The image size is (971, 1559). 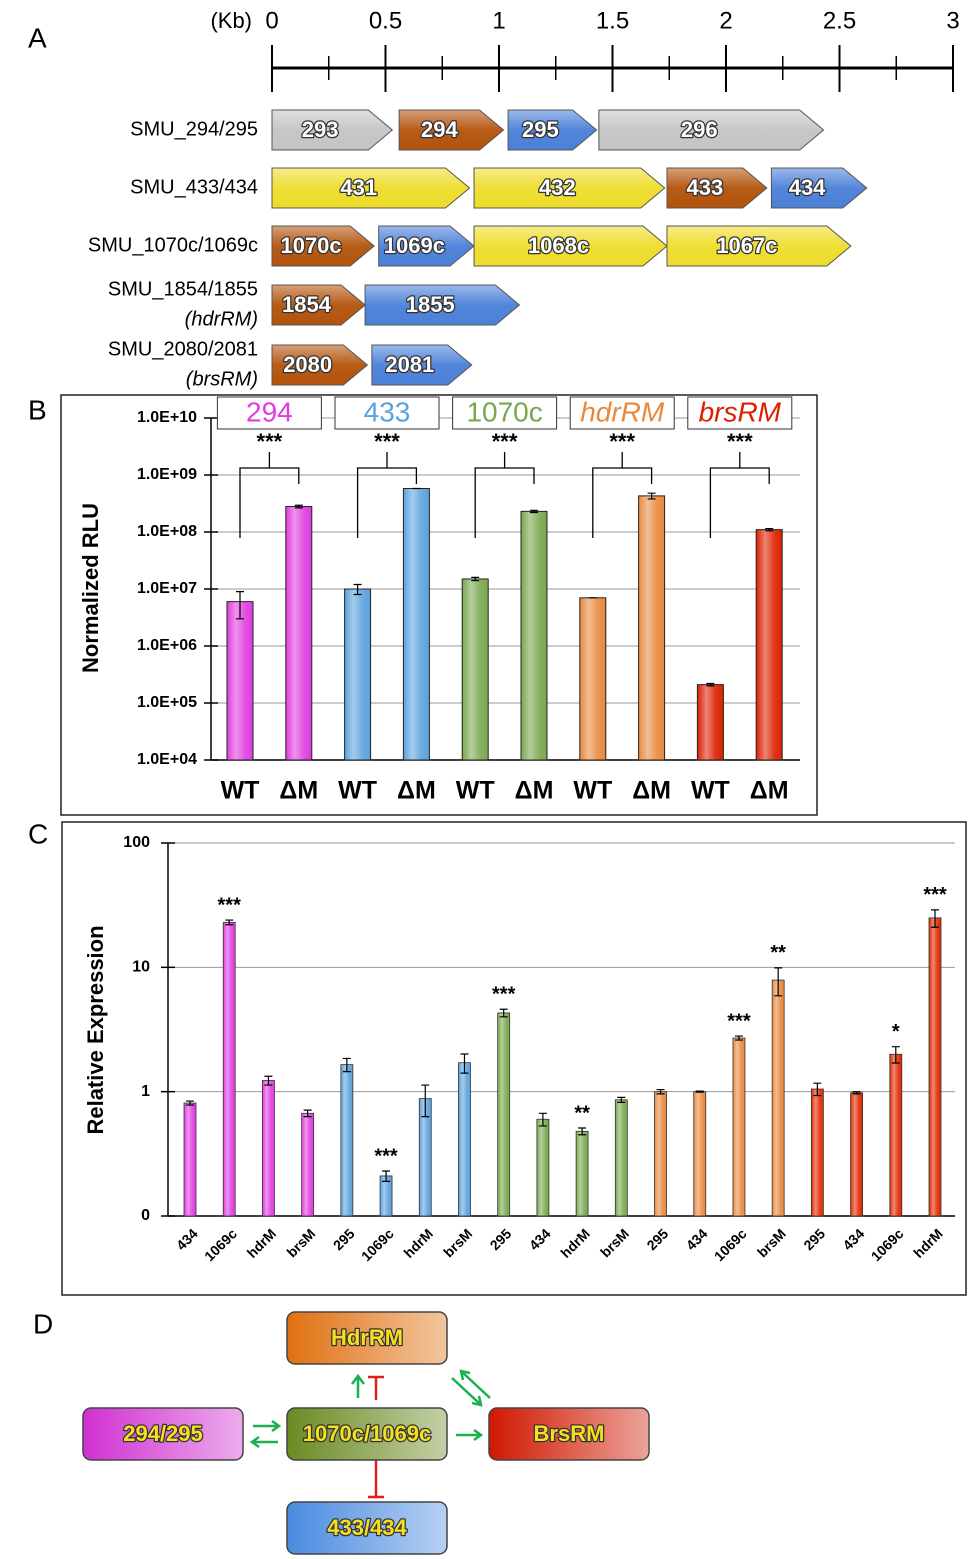 I want to click on group-label: 294, so click(x=269, y=411).